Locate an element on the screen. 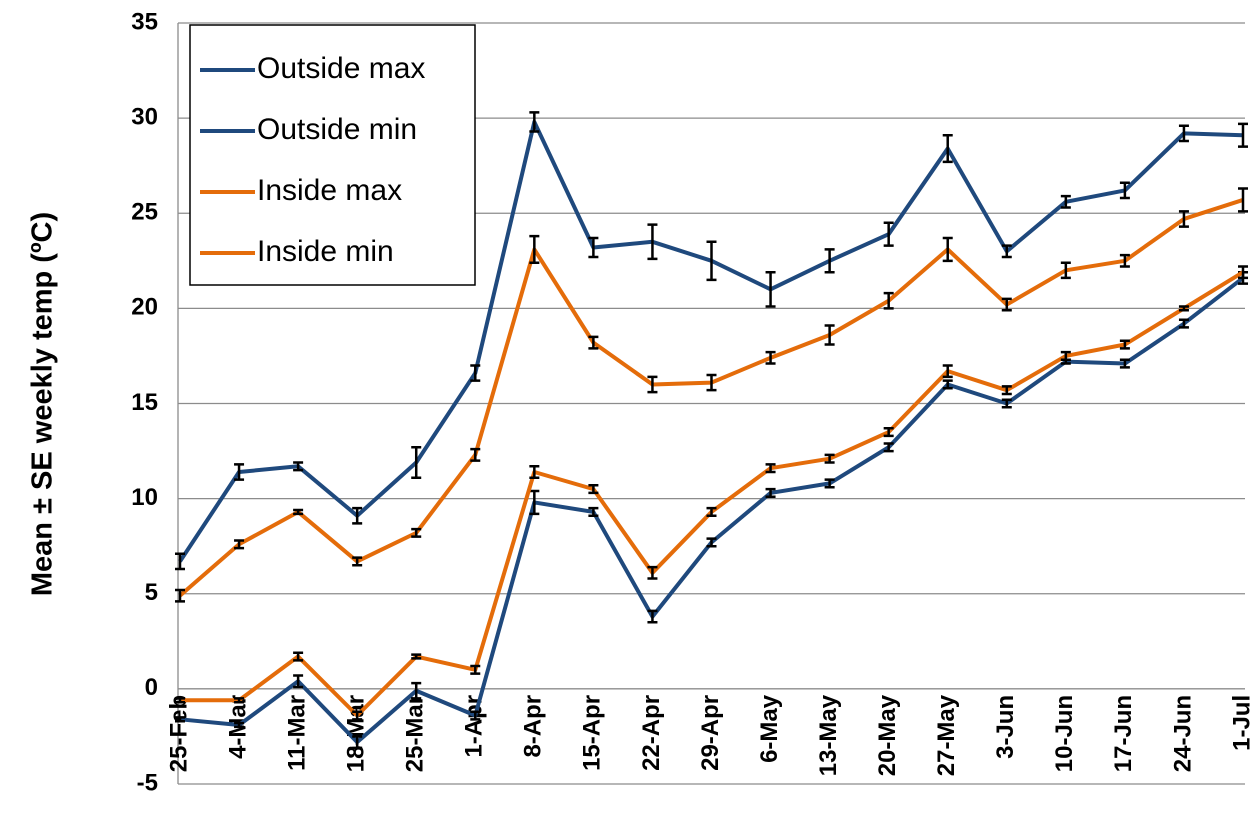 This screenshot has width=1258, height=831. x-tick-label: 8-Apr is located at coordinates (533, 726).